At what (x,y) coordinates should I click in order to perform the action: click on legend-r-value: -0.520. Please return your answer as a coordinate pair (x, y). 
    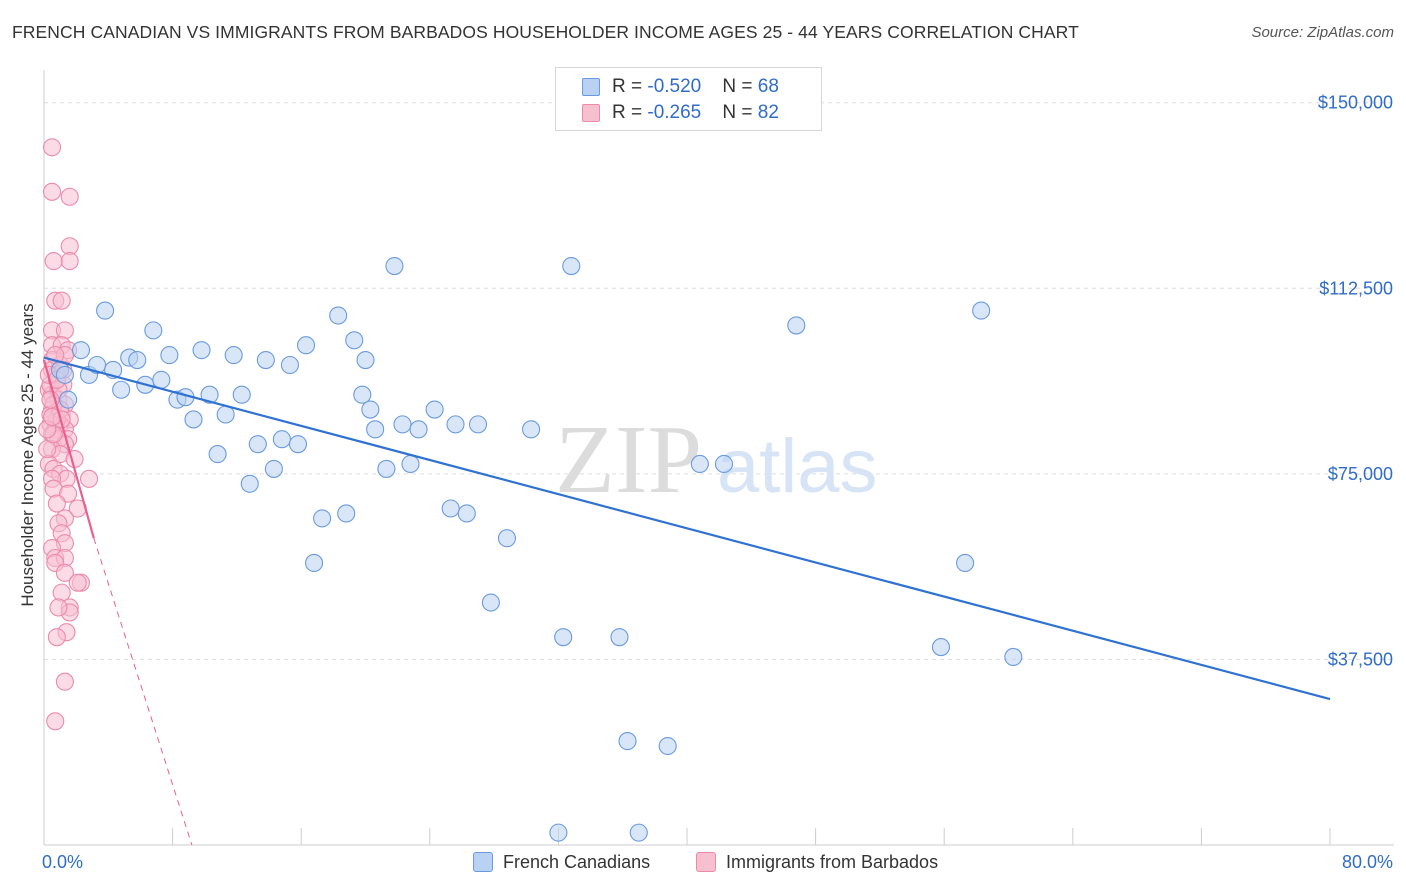
    Looking at the image, I should click on (674, 86).